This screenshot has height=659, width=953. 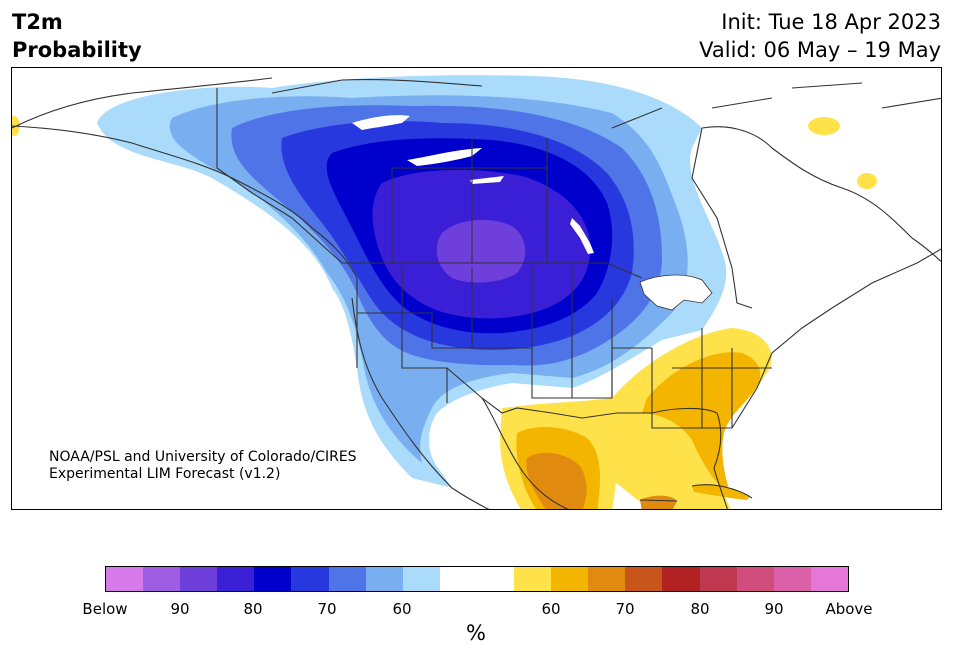 What do you see at coordinates (556, 480) in the screenshot?
I see `warm-80-region` at bounding box center [556, 480].